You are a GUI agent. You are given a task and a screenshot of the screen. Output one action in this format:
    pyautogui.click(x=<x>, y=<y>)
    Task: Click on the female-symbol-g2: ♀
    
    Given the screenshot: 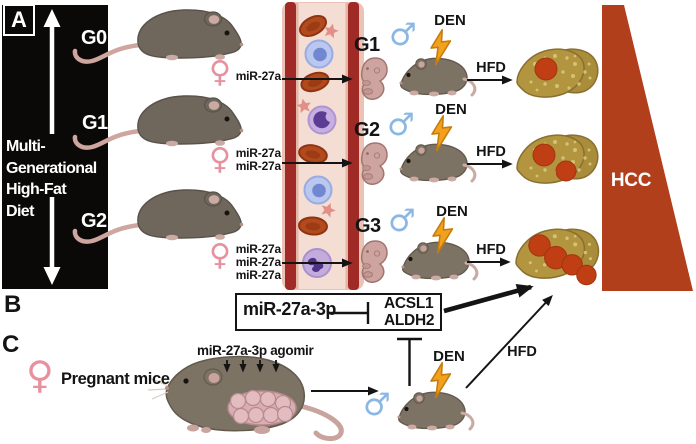 What is the action you would take?
    pyautogui.click(x=220, y=255)
    